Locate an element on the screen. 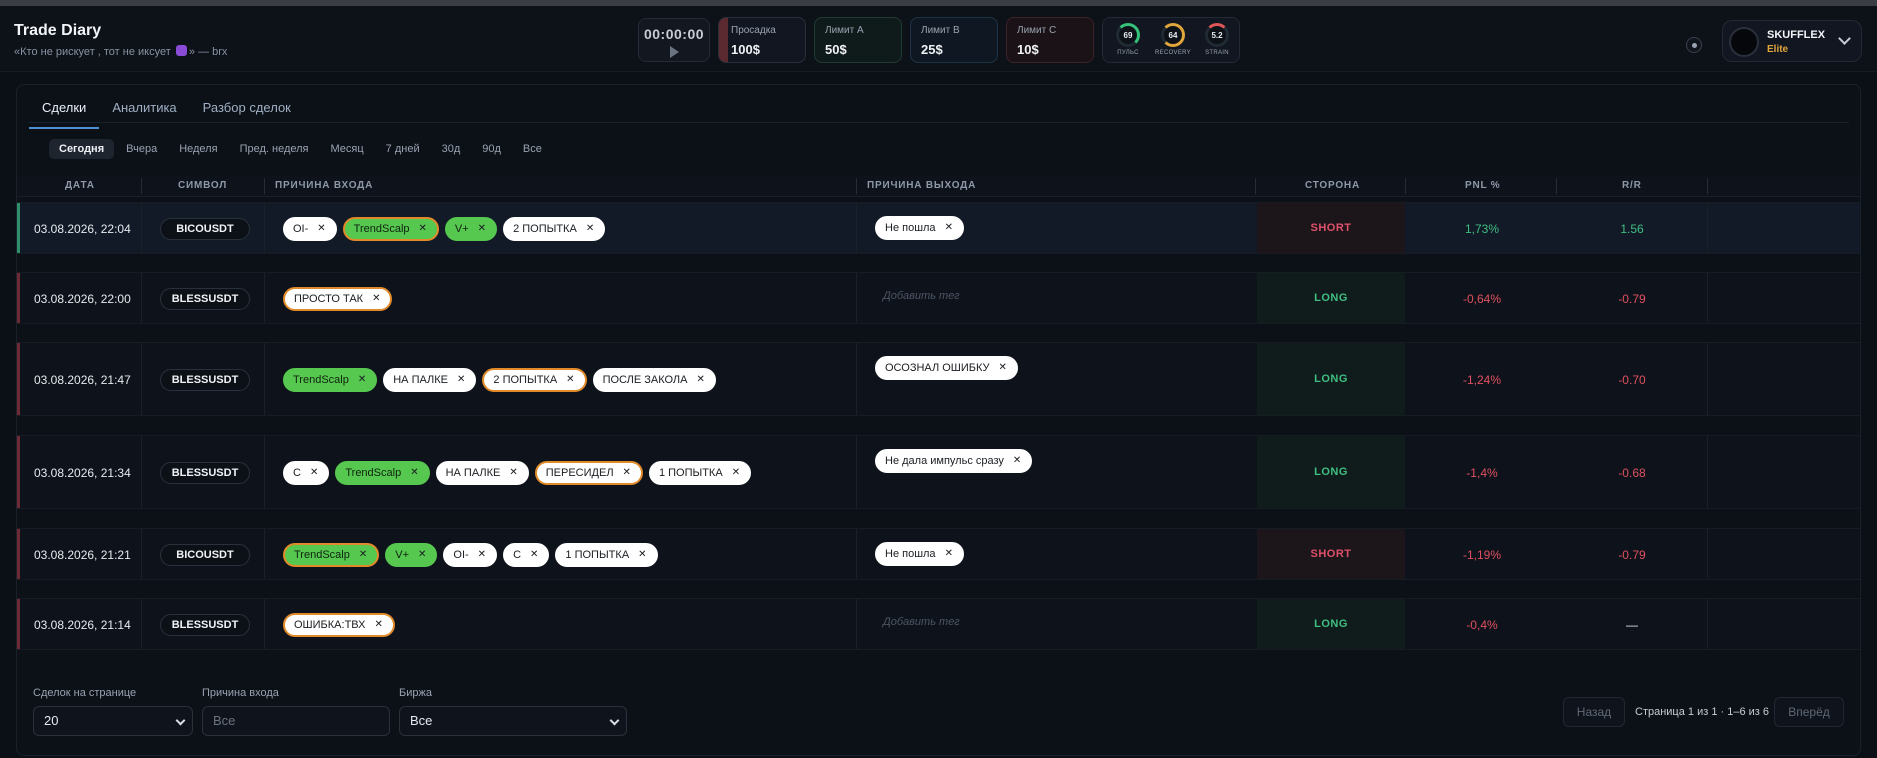  tag-chip: ПОСЛЕ ЗАКОЛА ✕ is located at coordinates (654, 380).